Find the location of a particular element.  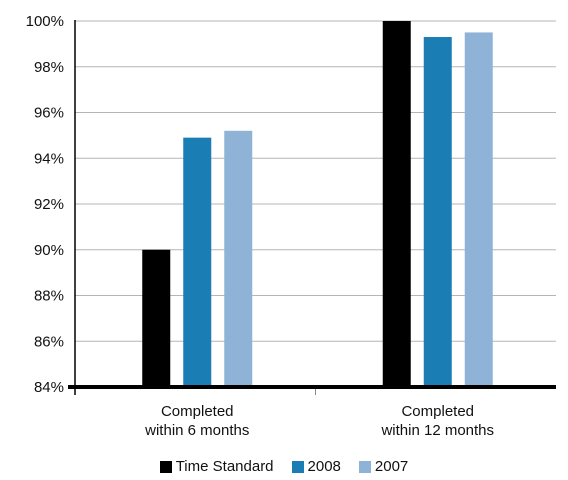

y-tick-label: 92% is located at coordinates (49, 204).